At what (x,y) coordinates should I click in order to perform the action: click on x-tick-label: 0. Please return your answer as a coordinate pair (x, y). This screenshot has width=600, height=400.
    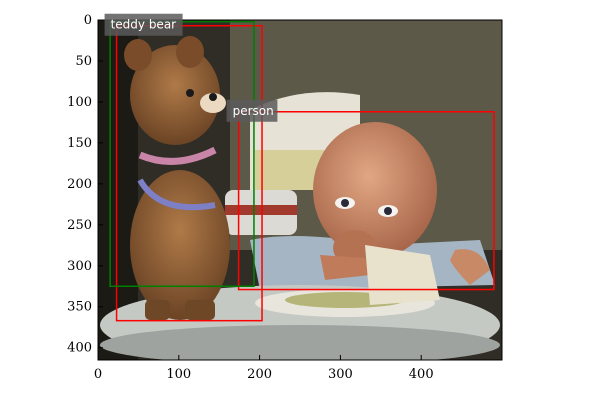
    Looking at the image, I should click on (98, 374).